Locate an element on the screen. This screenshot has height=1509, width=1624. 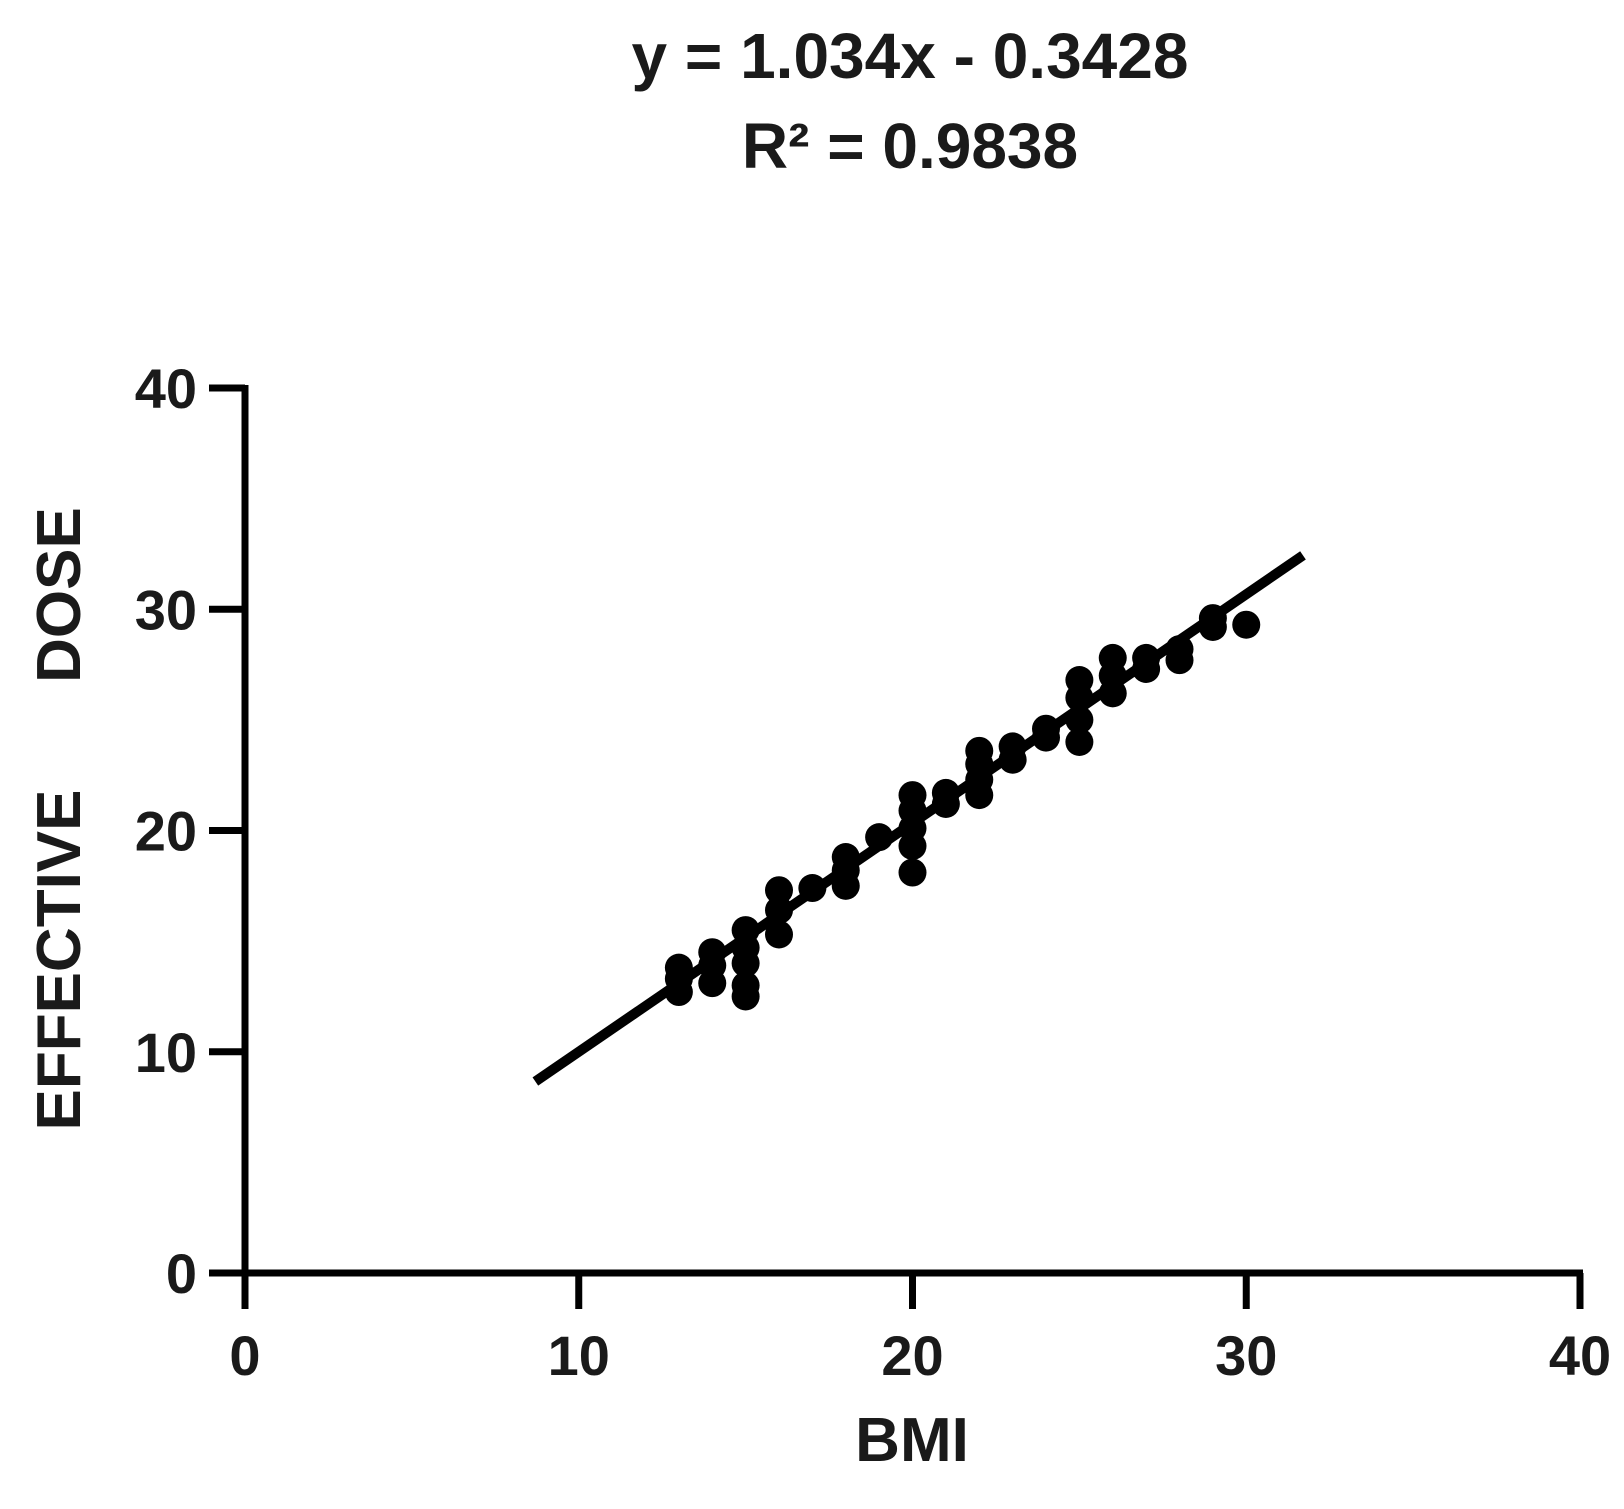
chart-title-line-2: R² = 0.9838 is located at coordinates (910, 146).